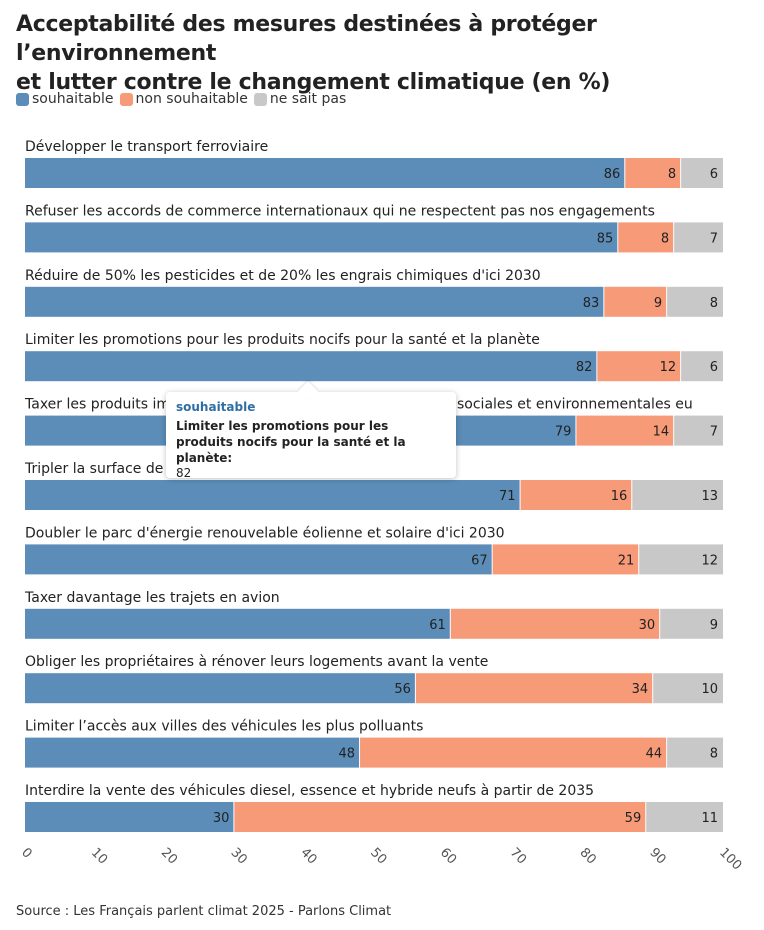 The width and height of the screenshot is (764, 930). What do you see at coordinates (668, 367) in the screenshot?
I see `data-label-non-souhaitable: 12` at bounding box center [668, 367].